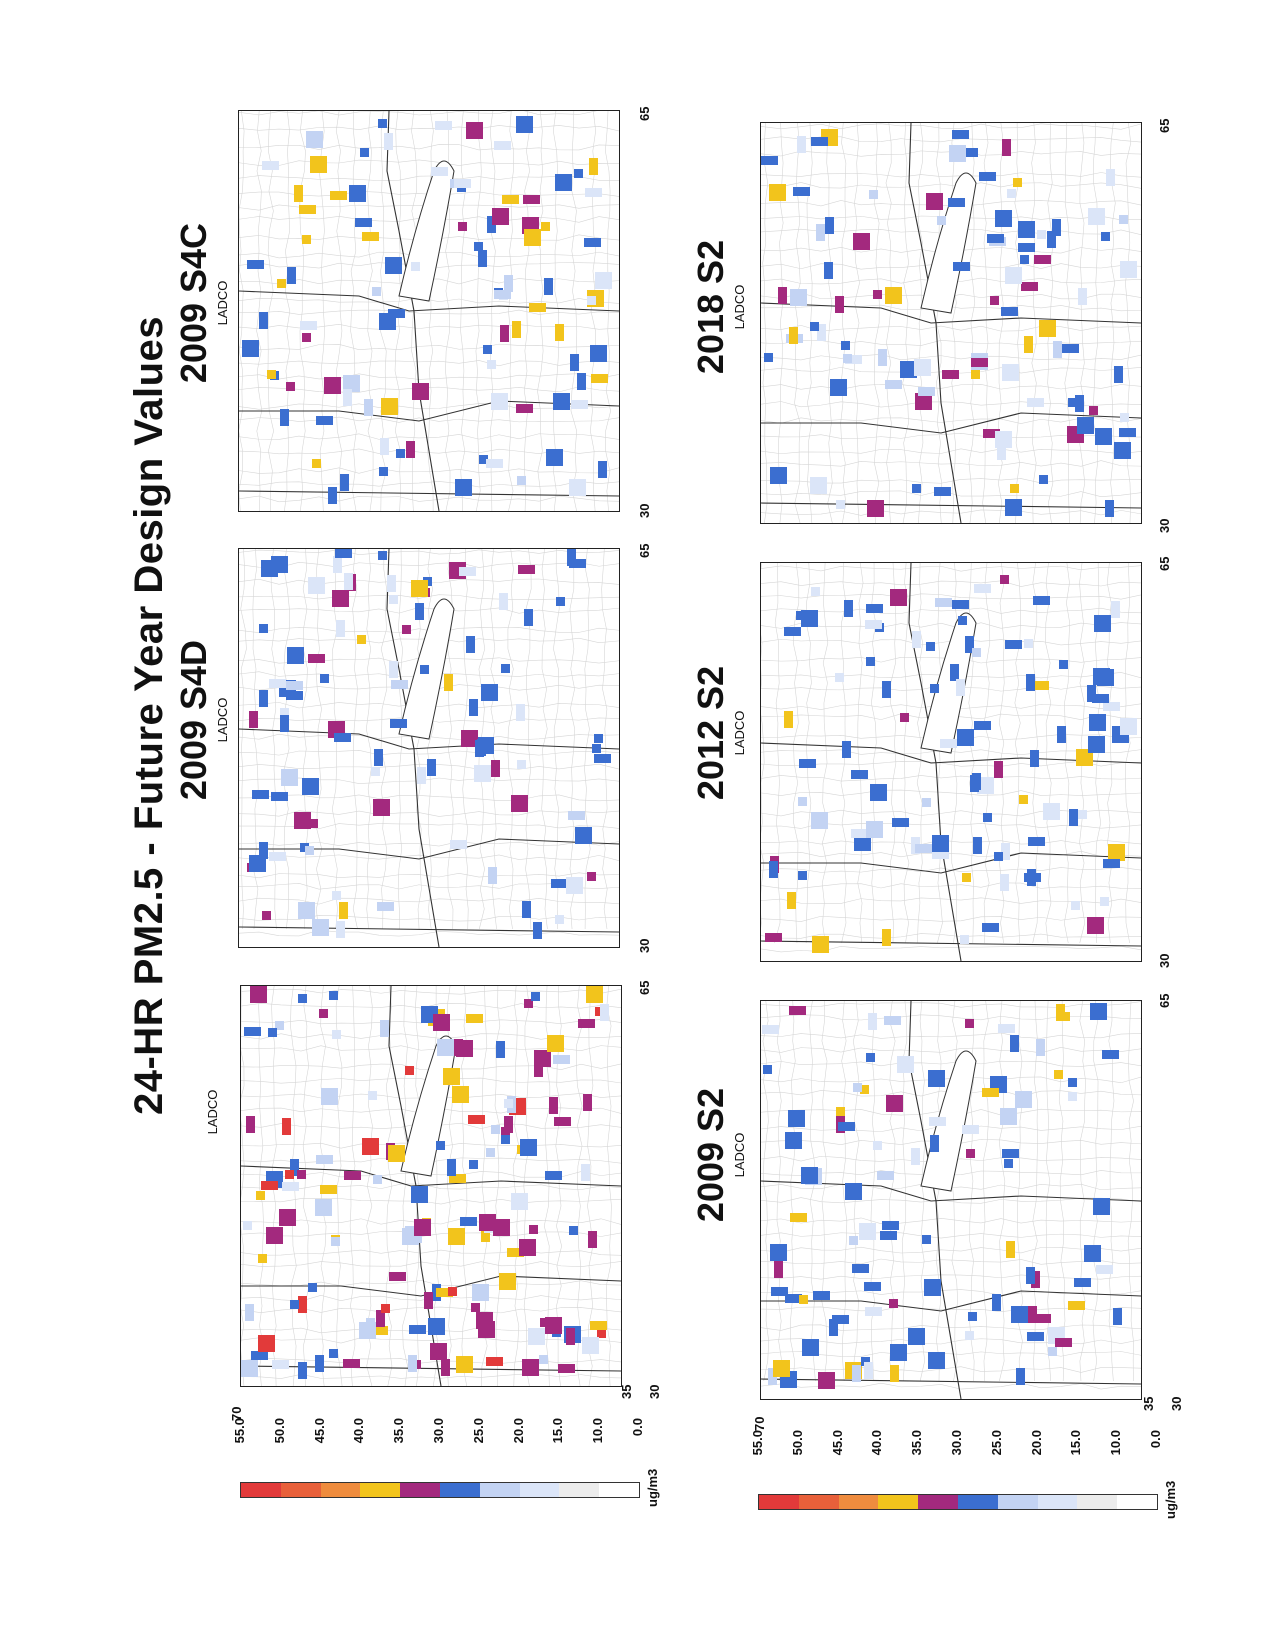 The image size is (1280, 1632). What do you see at coordinates (426, 231) in the screenshot?
I see `lake-shape` at bounding box center [426, 231].